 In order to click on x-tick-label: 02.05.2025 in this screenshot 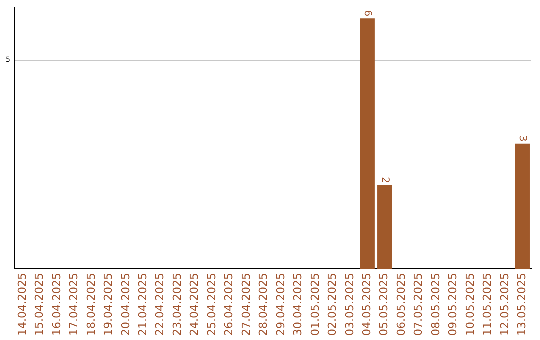, I will do `click(333, 304)`.